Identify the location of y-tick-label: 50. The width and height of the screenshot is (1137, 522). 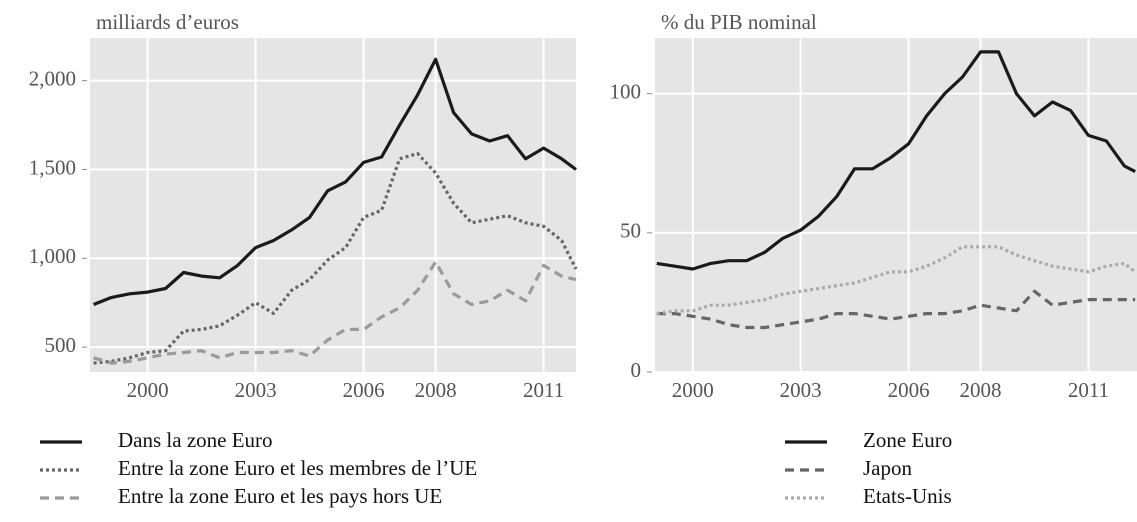
(630, 231).